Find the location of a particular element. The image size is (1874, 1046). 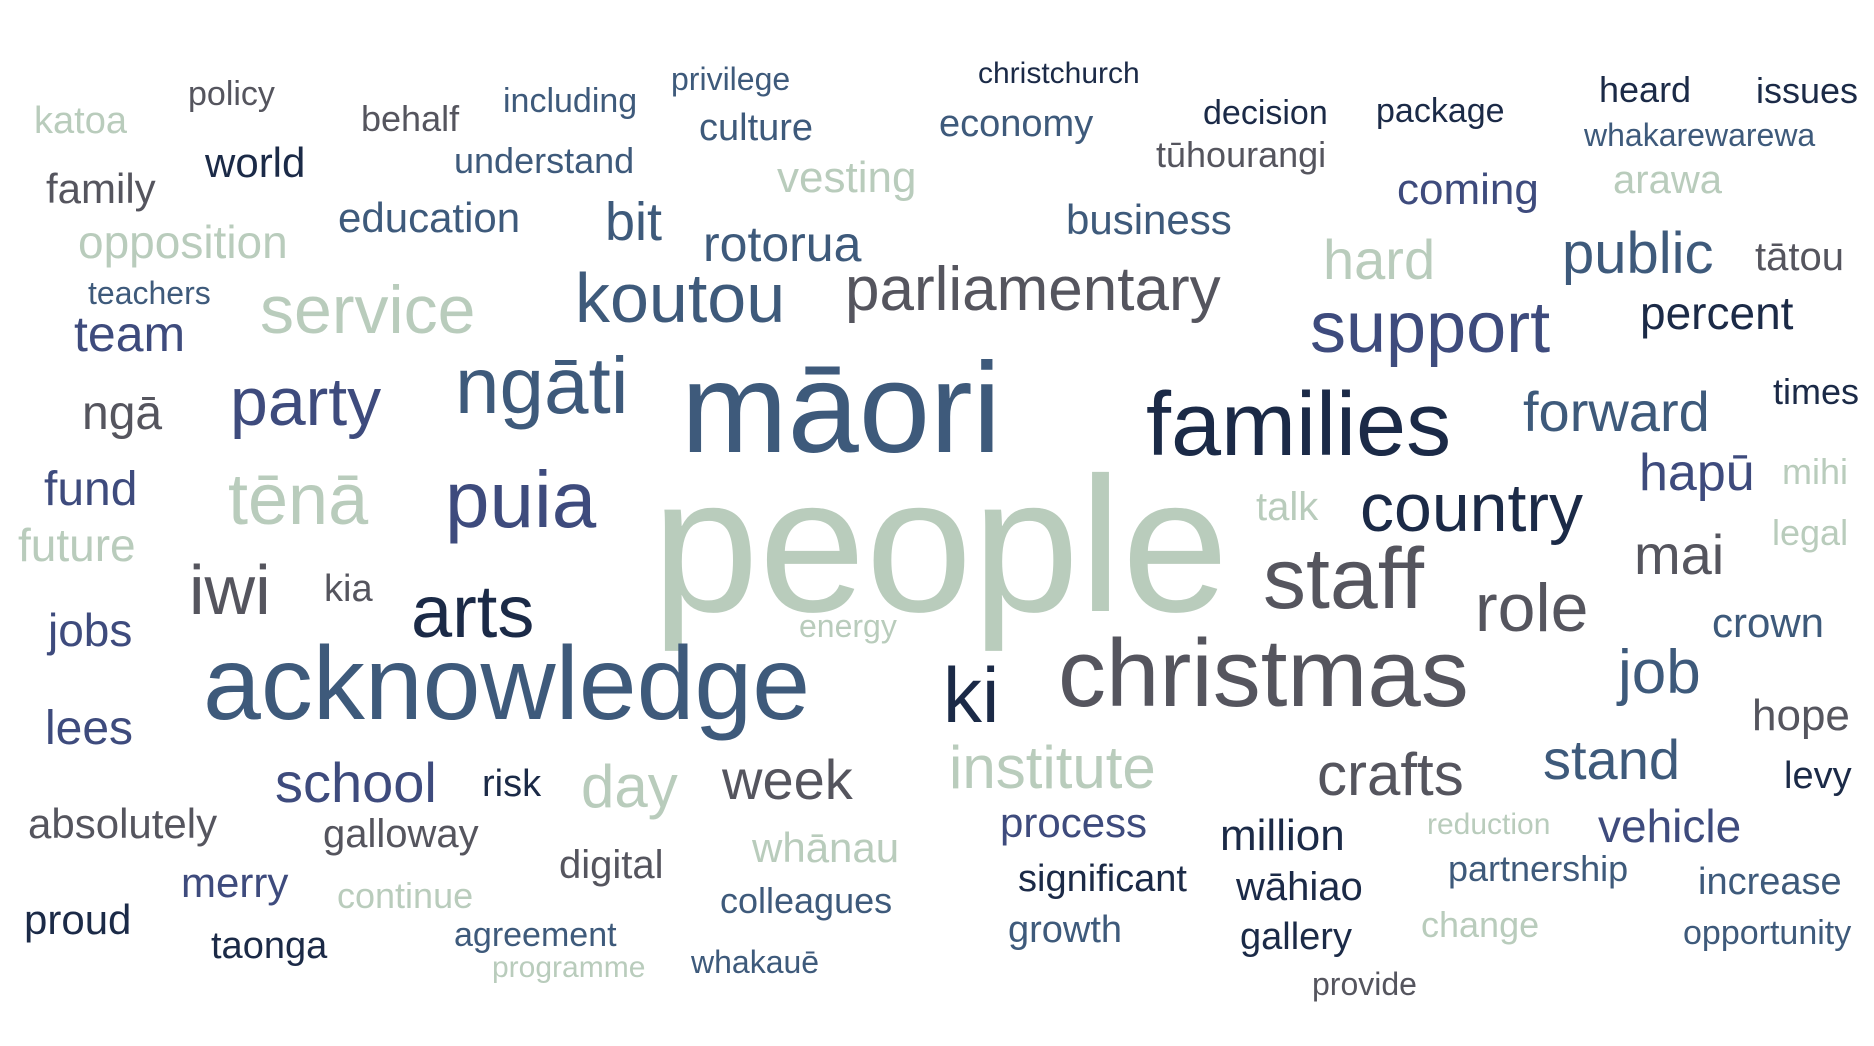

word-wahiao: wāhiao is located at coordinates (1299, 887).